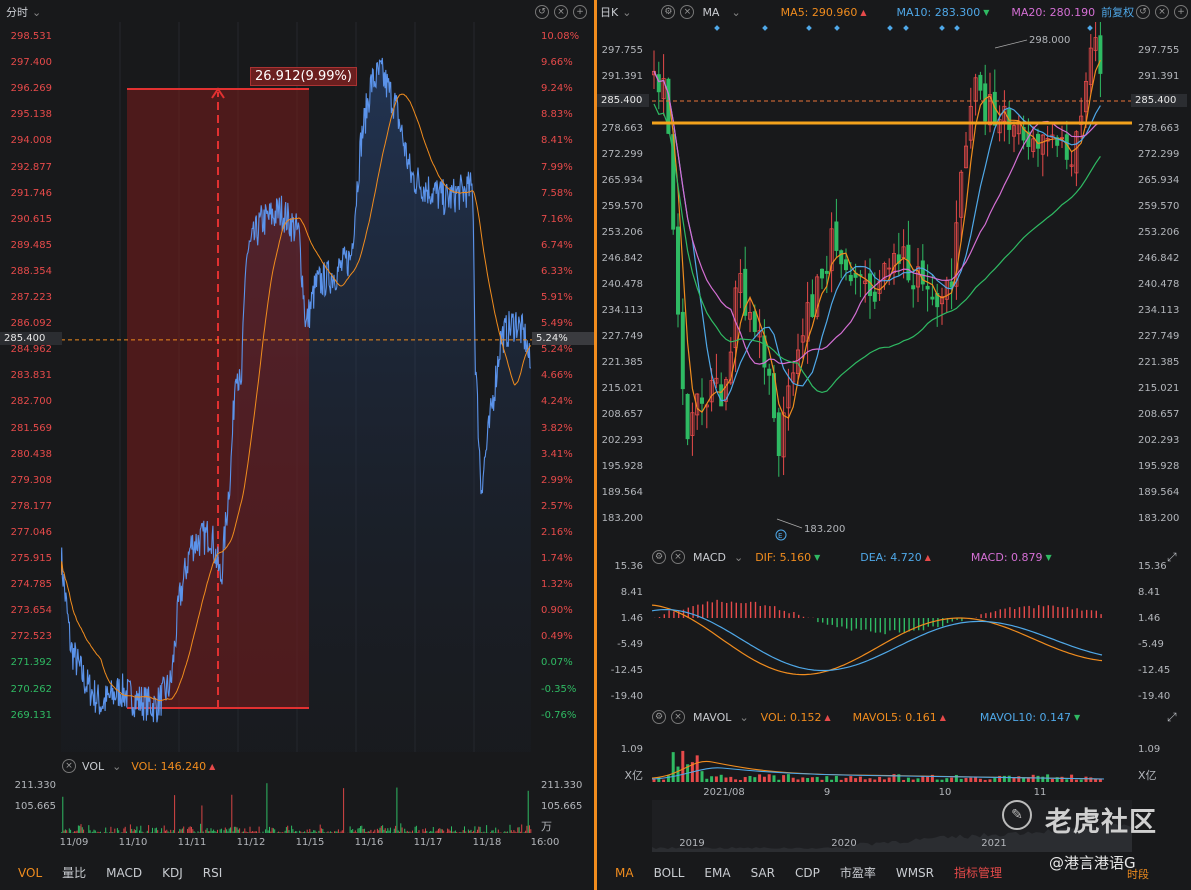 Image resolution: width=1191 pixels, height=890 pixels. I want to click on intraday-volume-chart, so click(297, 805).